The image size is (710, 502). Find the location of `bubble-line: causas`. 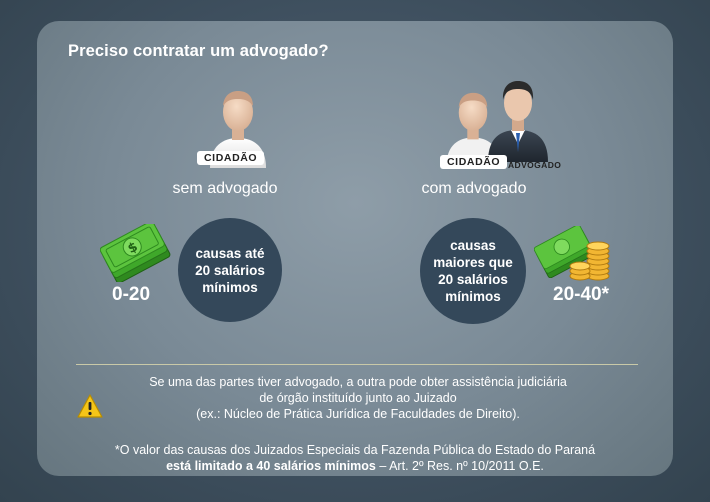

bubble-line: causas is located at coordinates (473, 245).